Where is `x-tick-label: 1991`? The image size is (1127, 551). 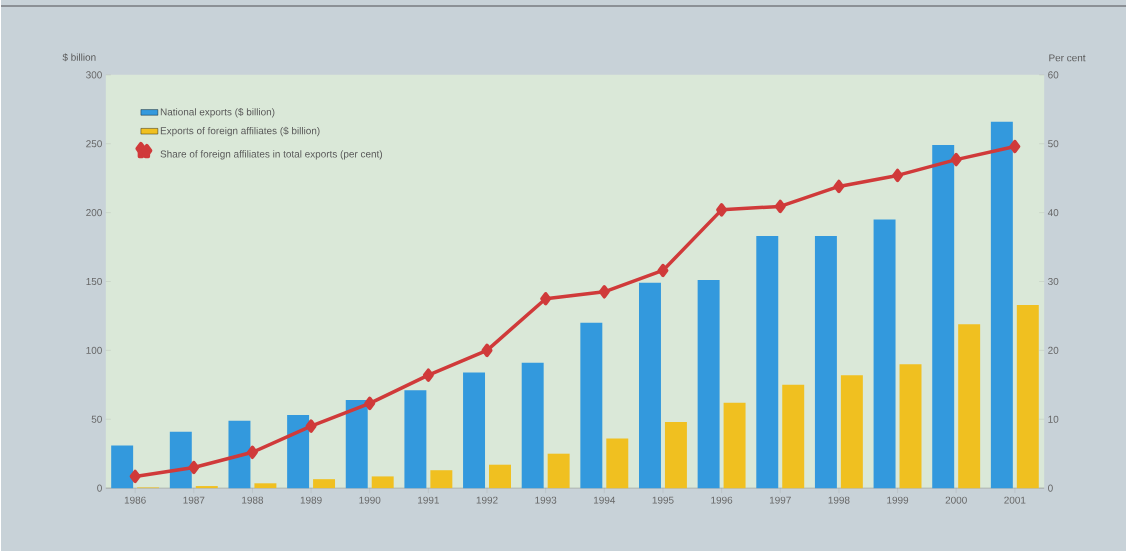
x-tick-label: 1991 is located at coordinates (428, 500).